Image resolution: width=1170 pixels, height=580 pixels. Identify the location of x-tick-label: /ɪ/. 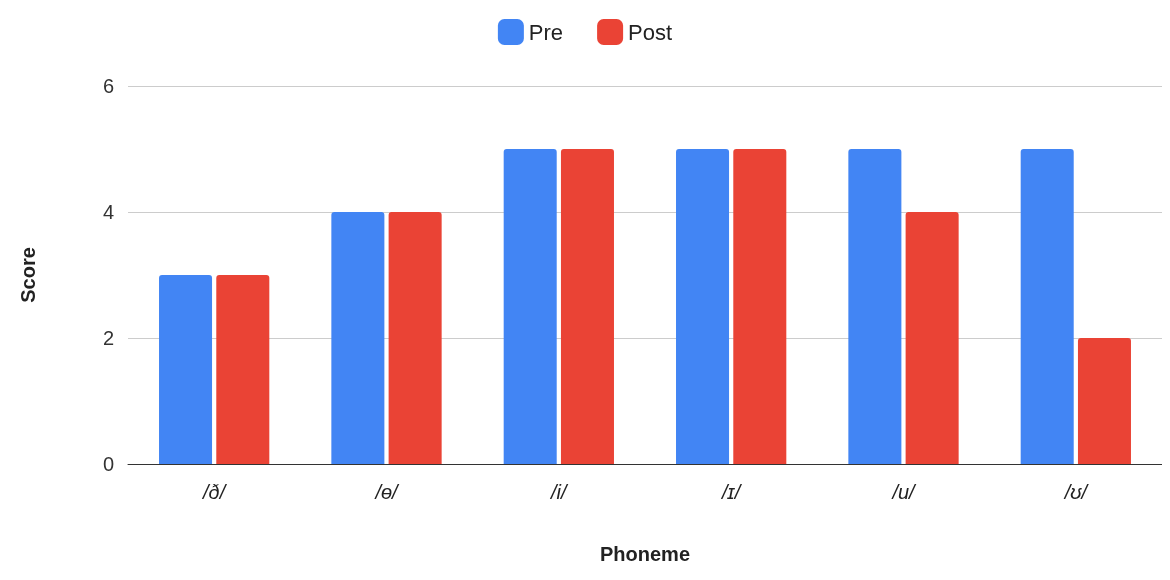
(731, 492).